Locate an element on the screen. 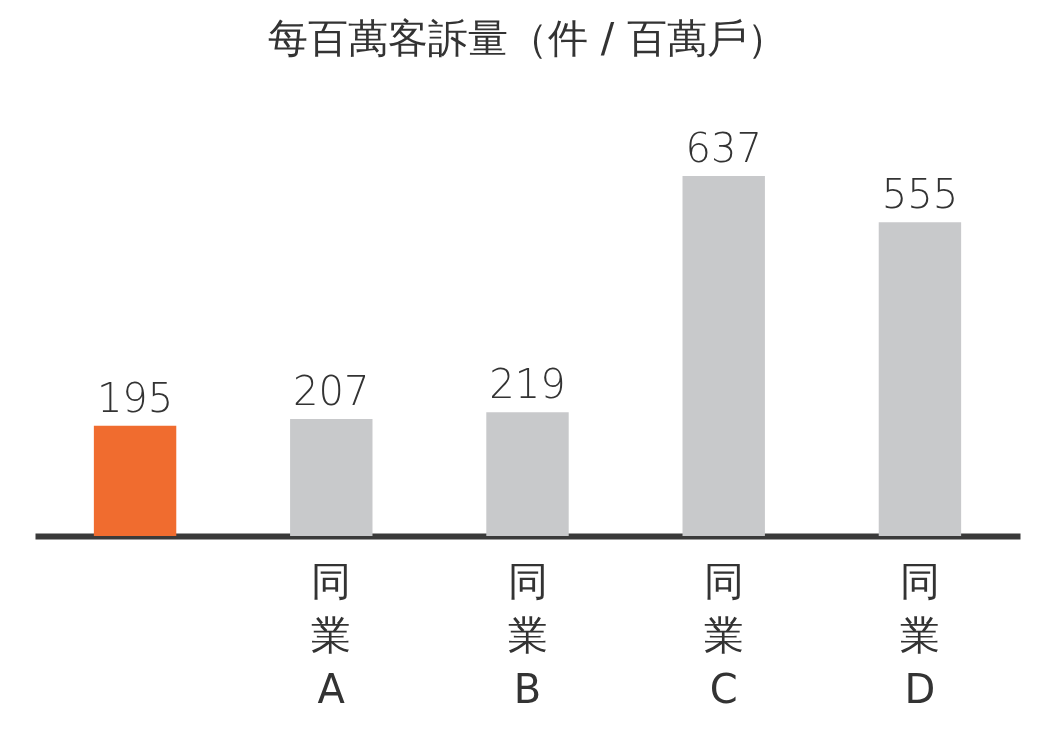 The width and height of the screenshot is (1058, 752). x-tick-label: 同業C is located at coordinates (723, 634).